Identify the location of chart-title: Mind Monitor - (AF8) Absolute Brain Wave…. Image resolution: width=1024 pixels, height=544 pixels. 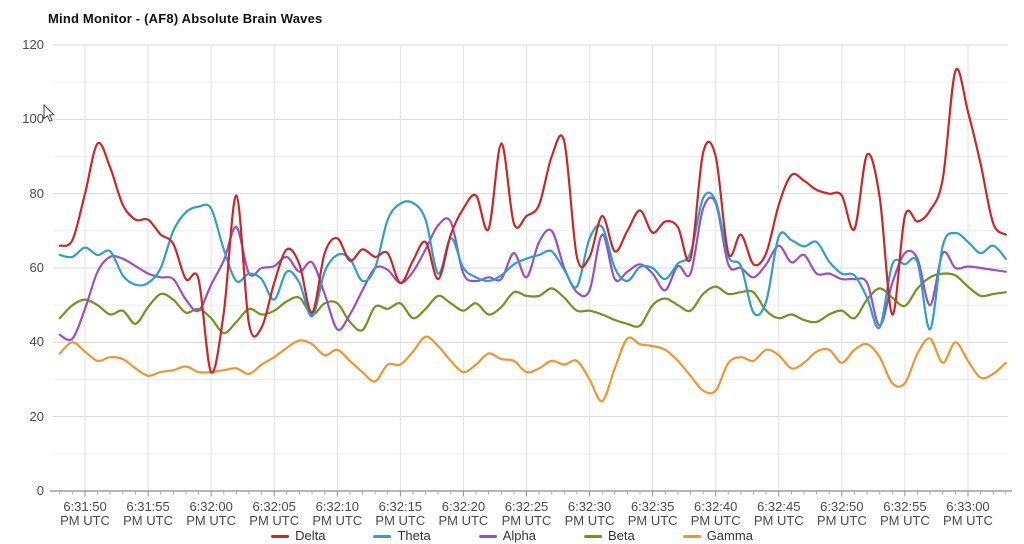
(185, 18).